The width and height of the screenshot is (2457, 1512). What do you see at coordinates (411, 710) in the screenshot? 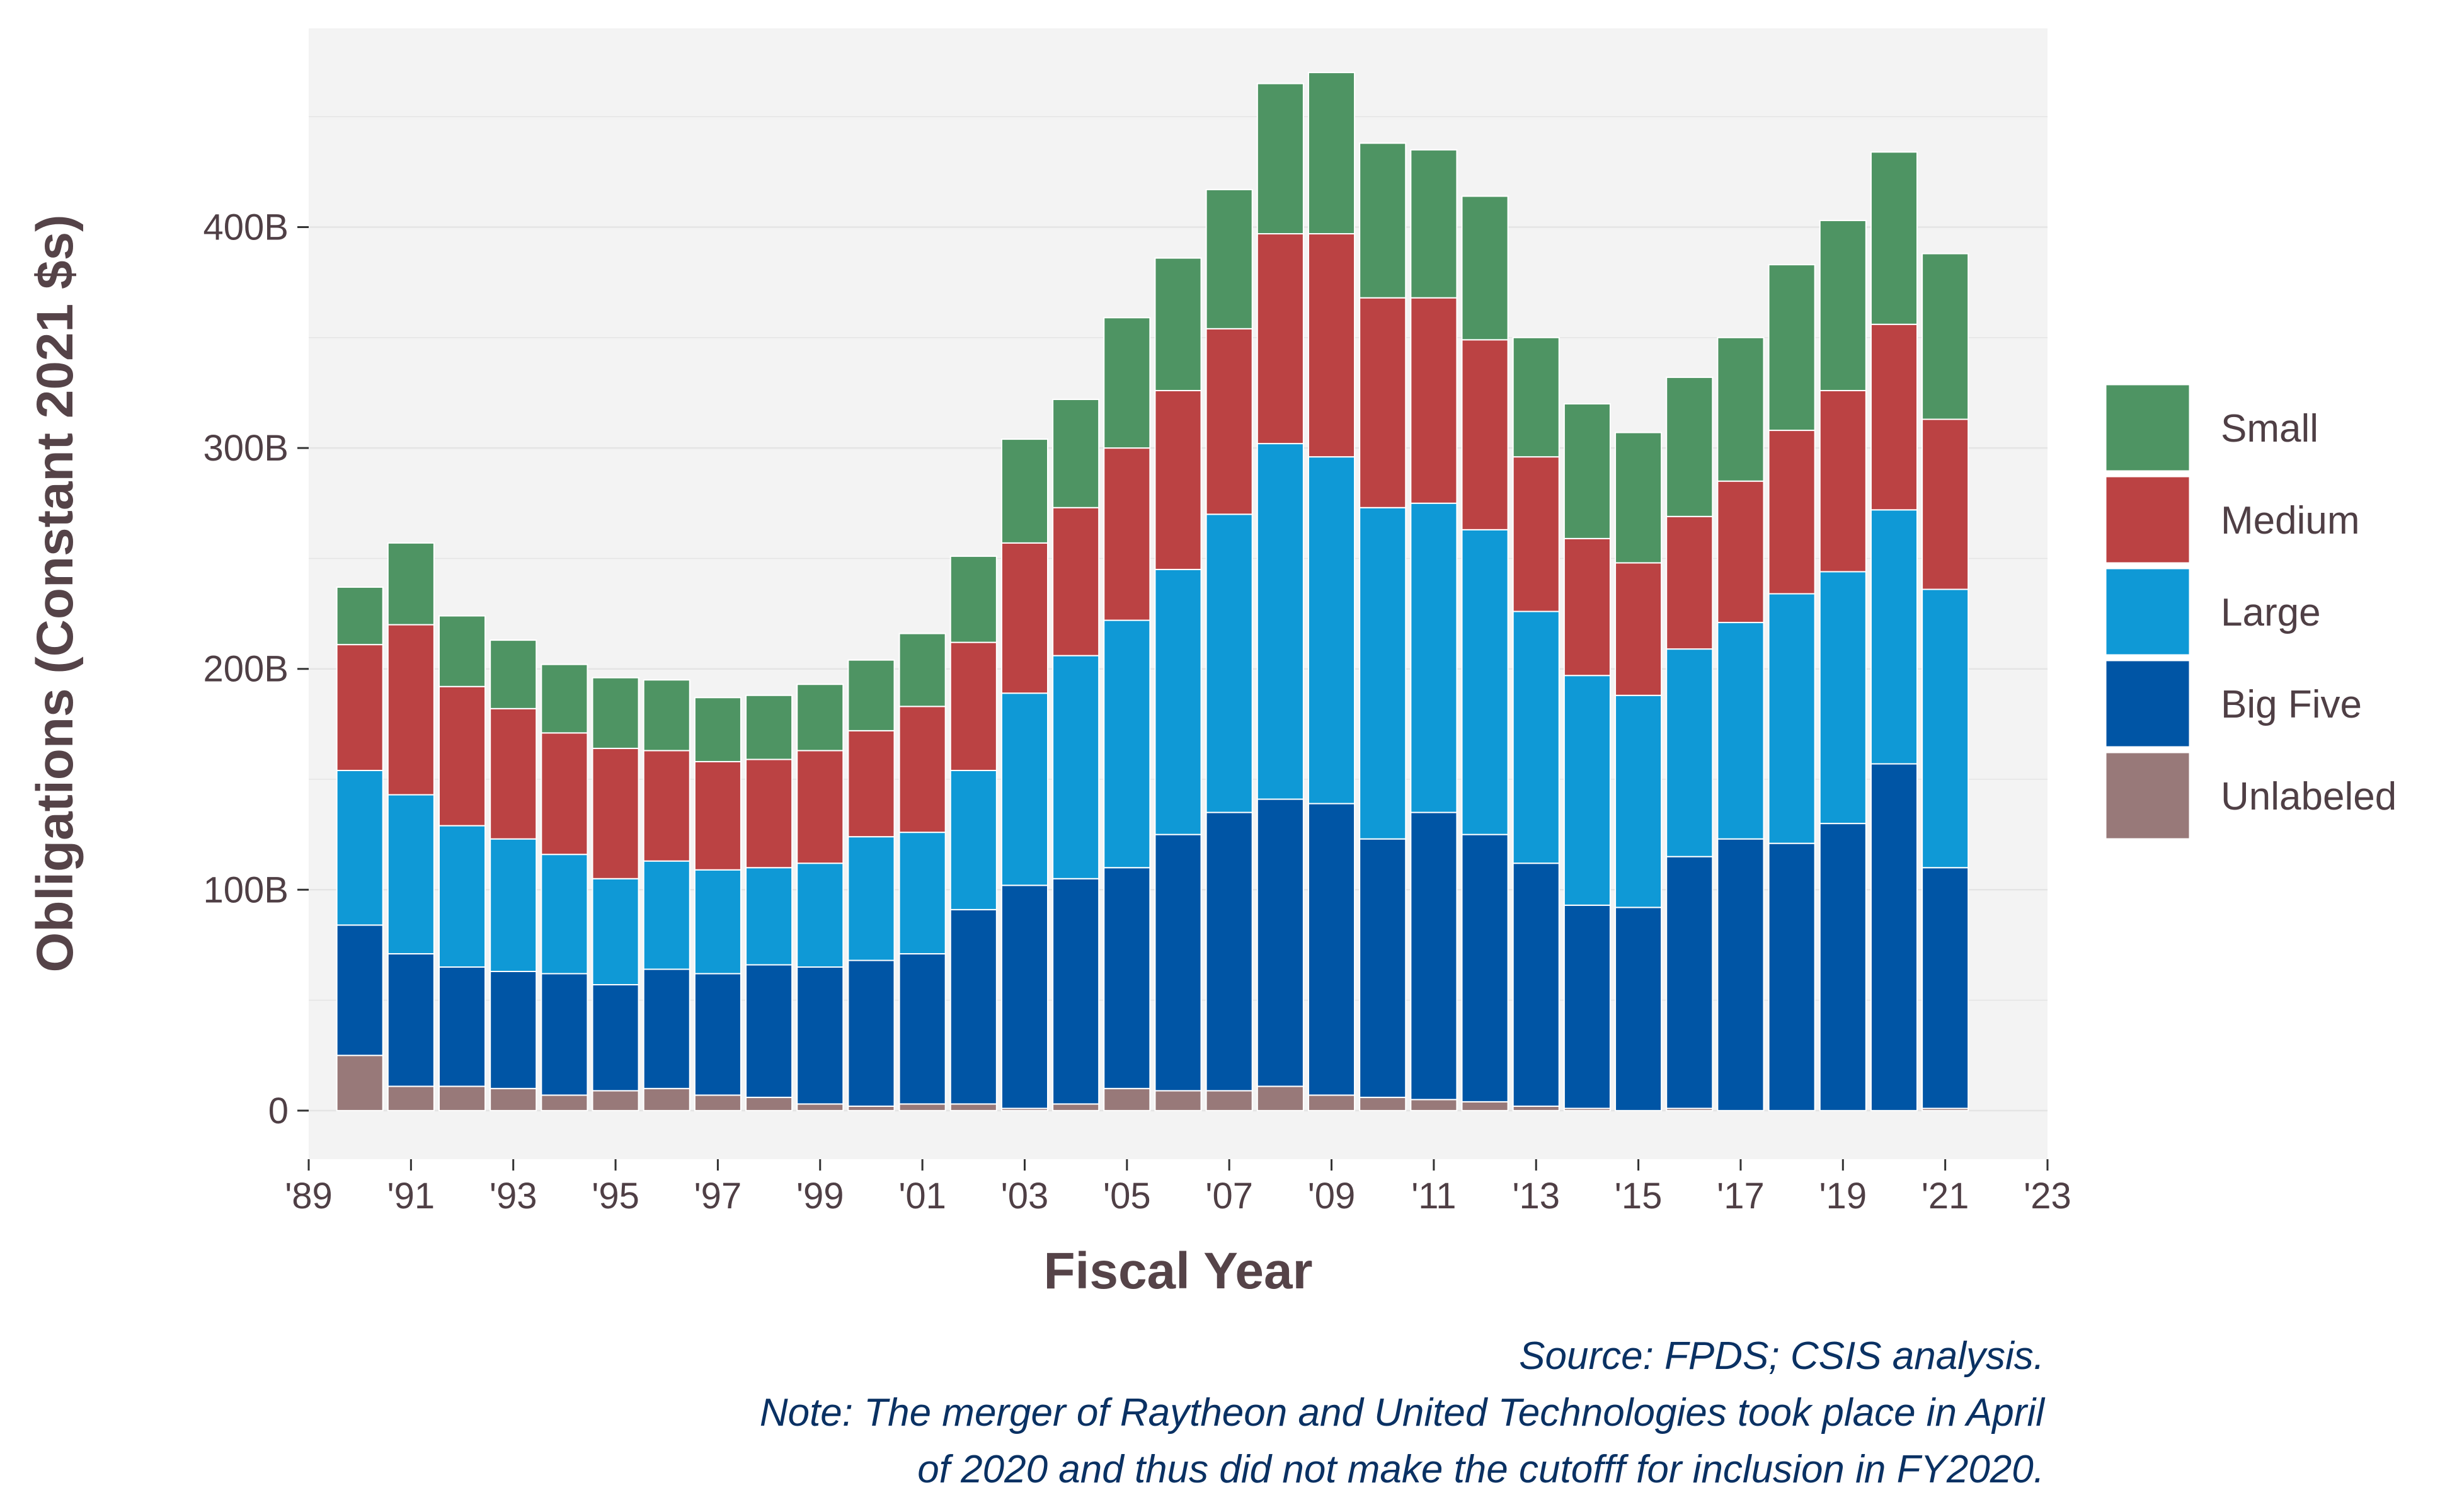
I see `bar-medium-1991` at bounding box center [411, 710].